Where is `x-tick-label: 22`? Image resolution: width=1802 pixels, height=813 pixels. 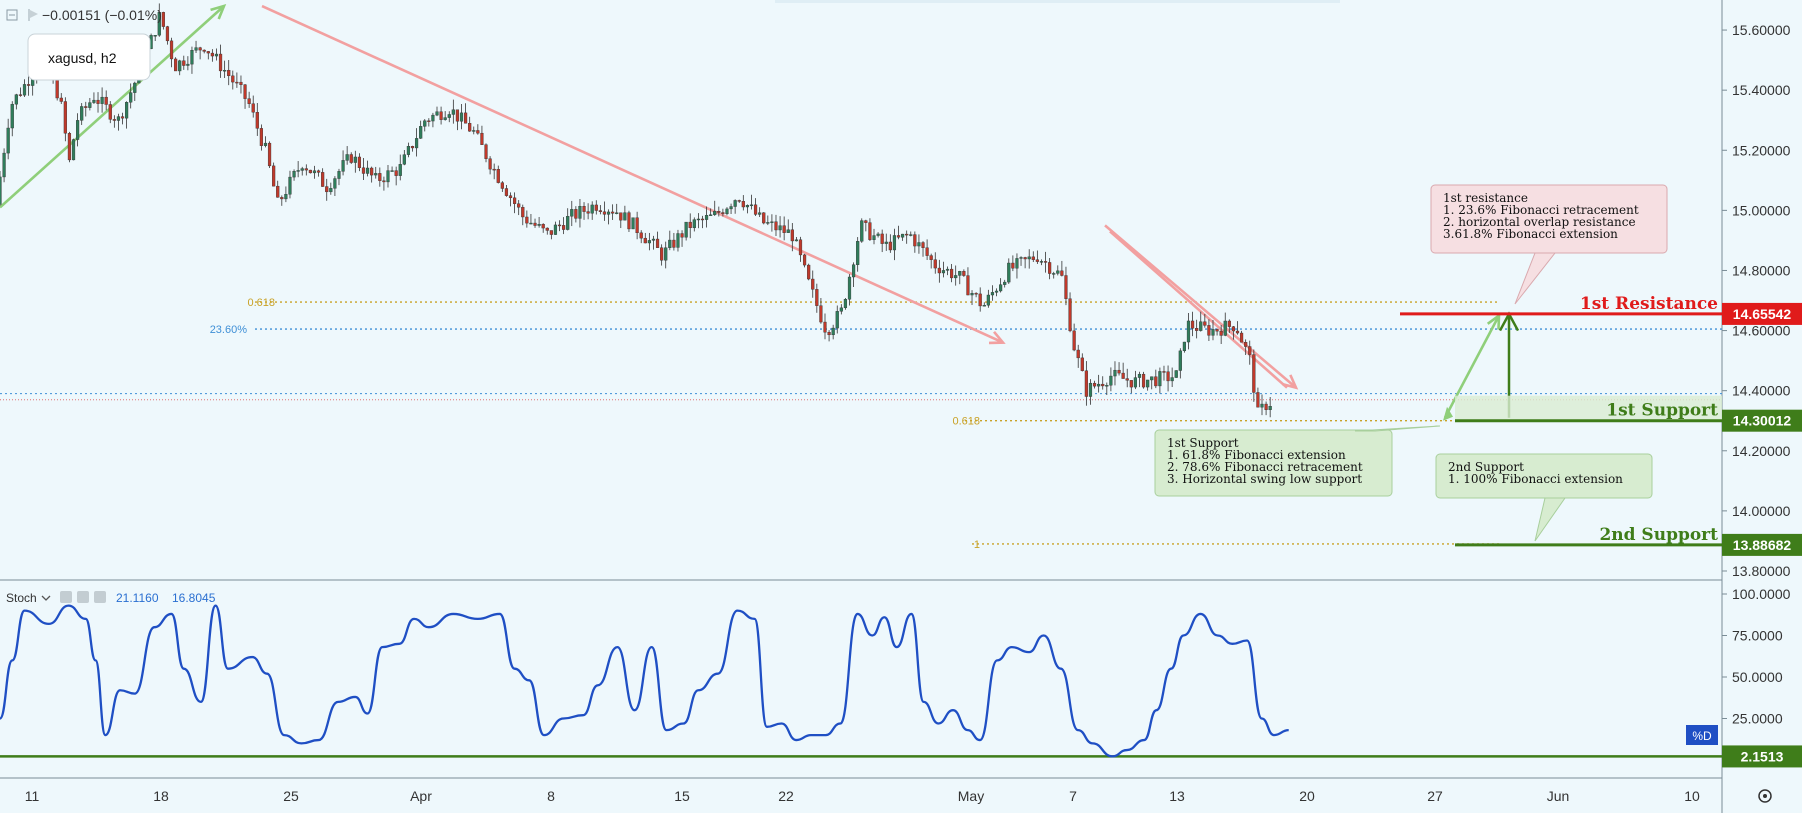 x-tick-label: 22 is located at coordinates (786, 796).